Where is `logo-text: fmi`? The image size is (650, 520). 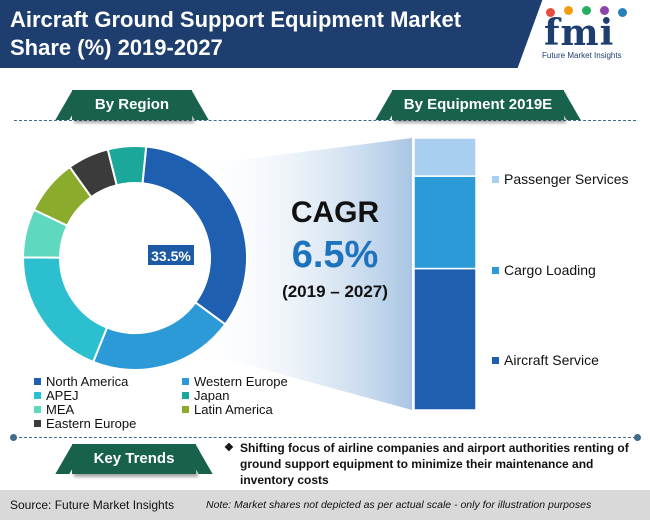 logo-text: fmi is located at coordinates (579, 33).